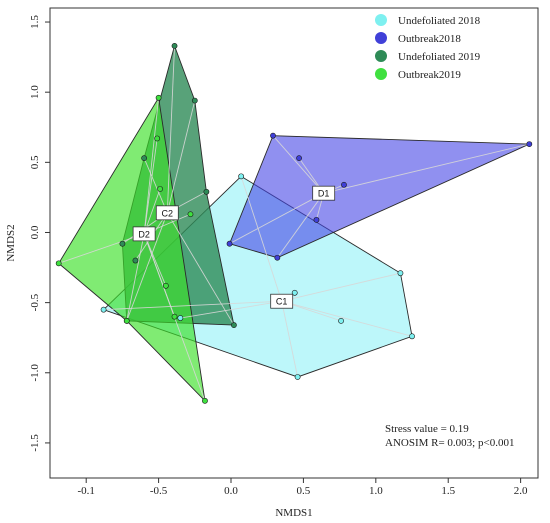 This screenshot has width=550, height=523. Describe the element at coordinates (35, 443) in the screenshot. I see `y-tick-label: -1.5` at that location.